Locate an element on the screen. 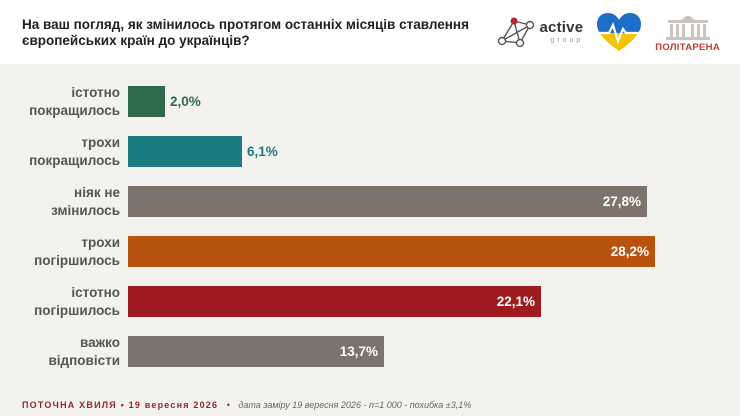  category-label: істотно погіршилось is located at coordinates (77, 301).